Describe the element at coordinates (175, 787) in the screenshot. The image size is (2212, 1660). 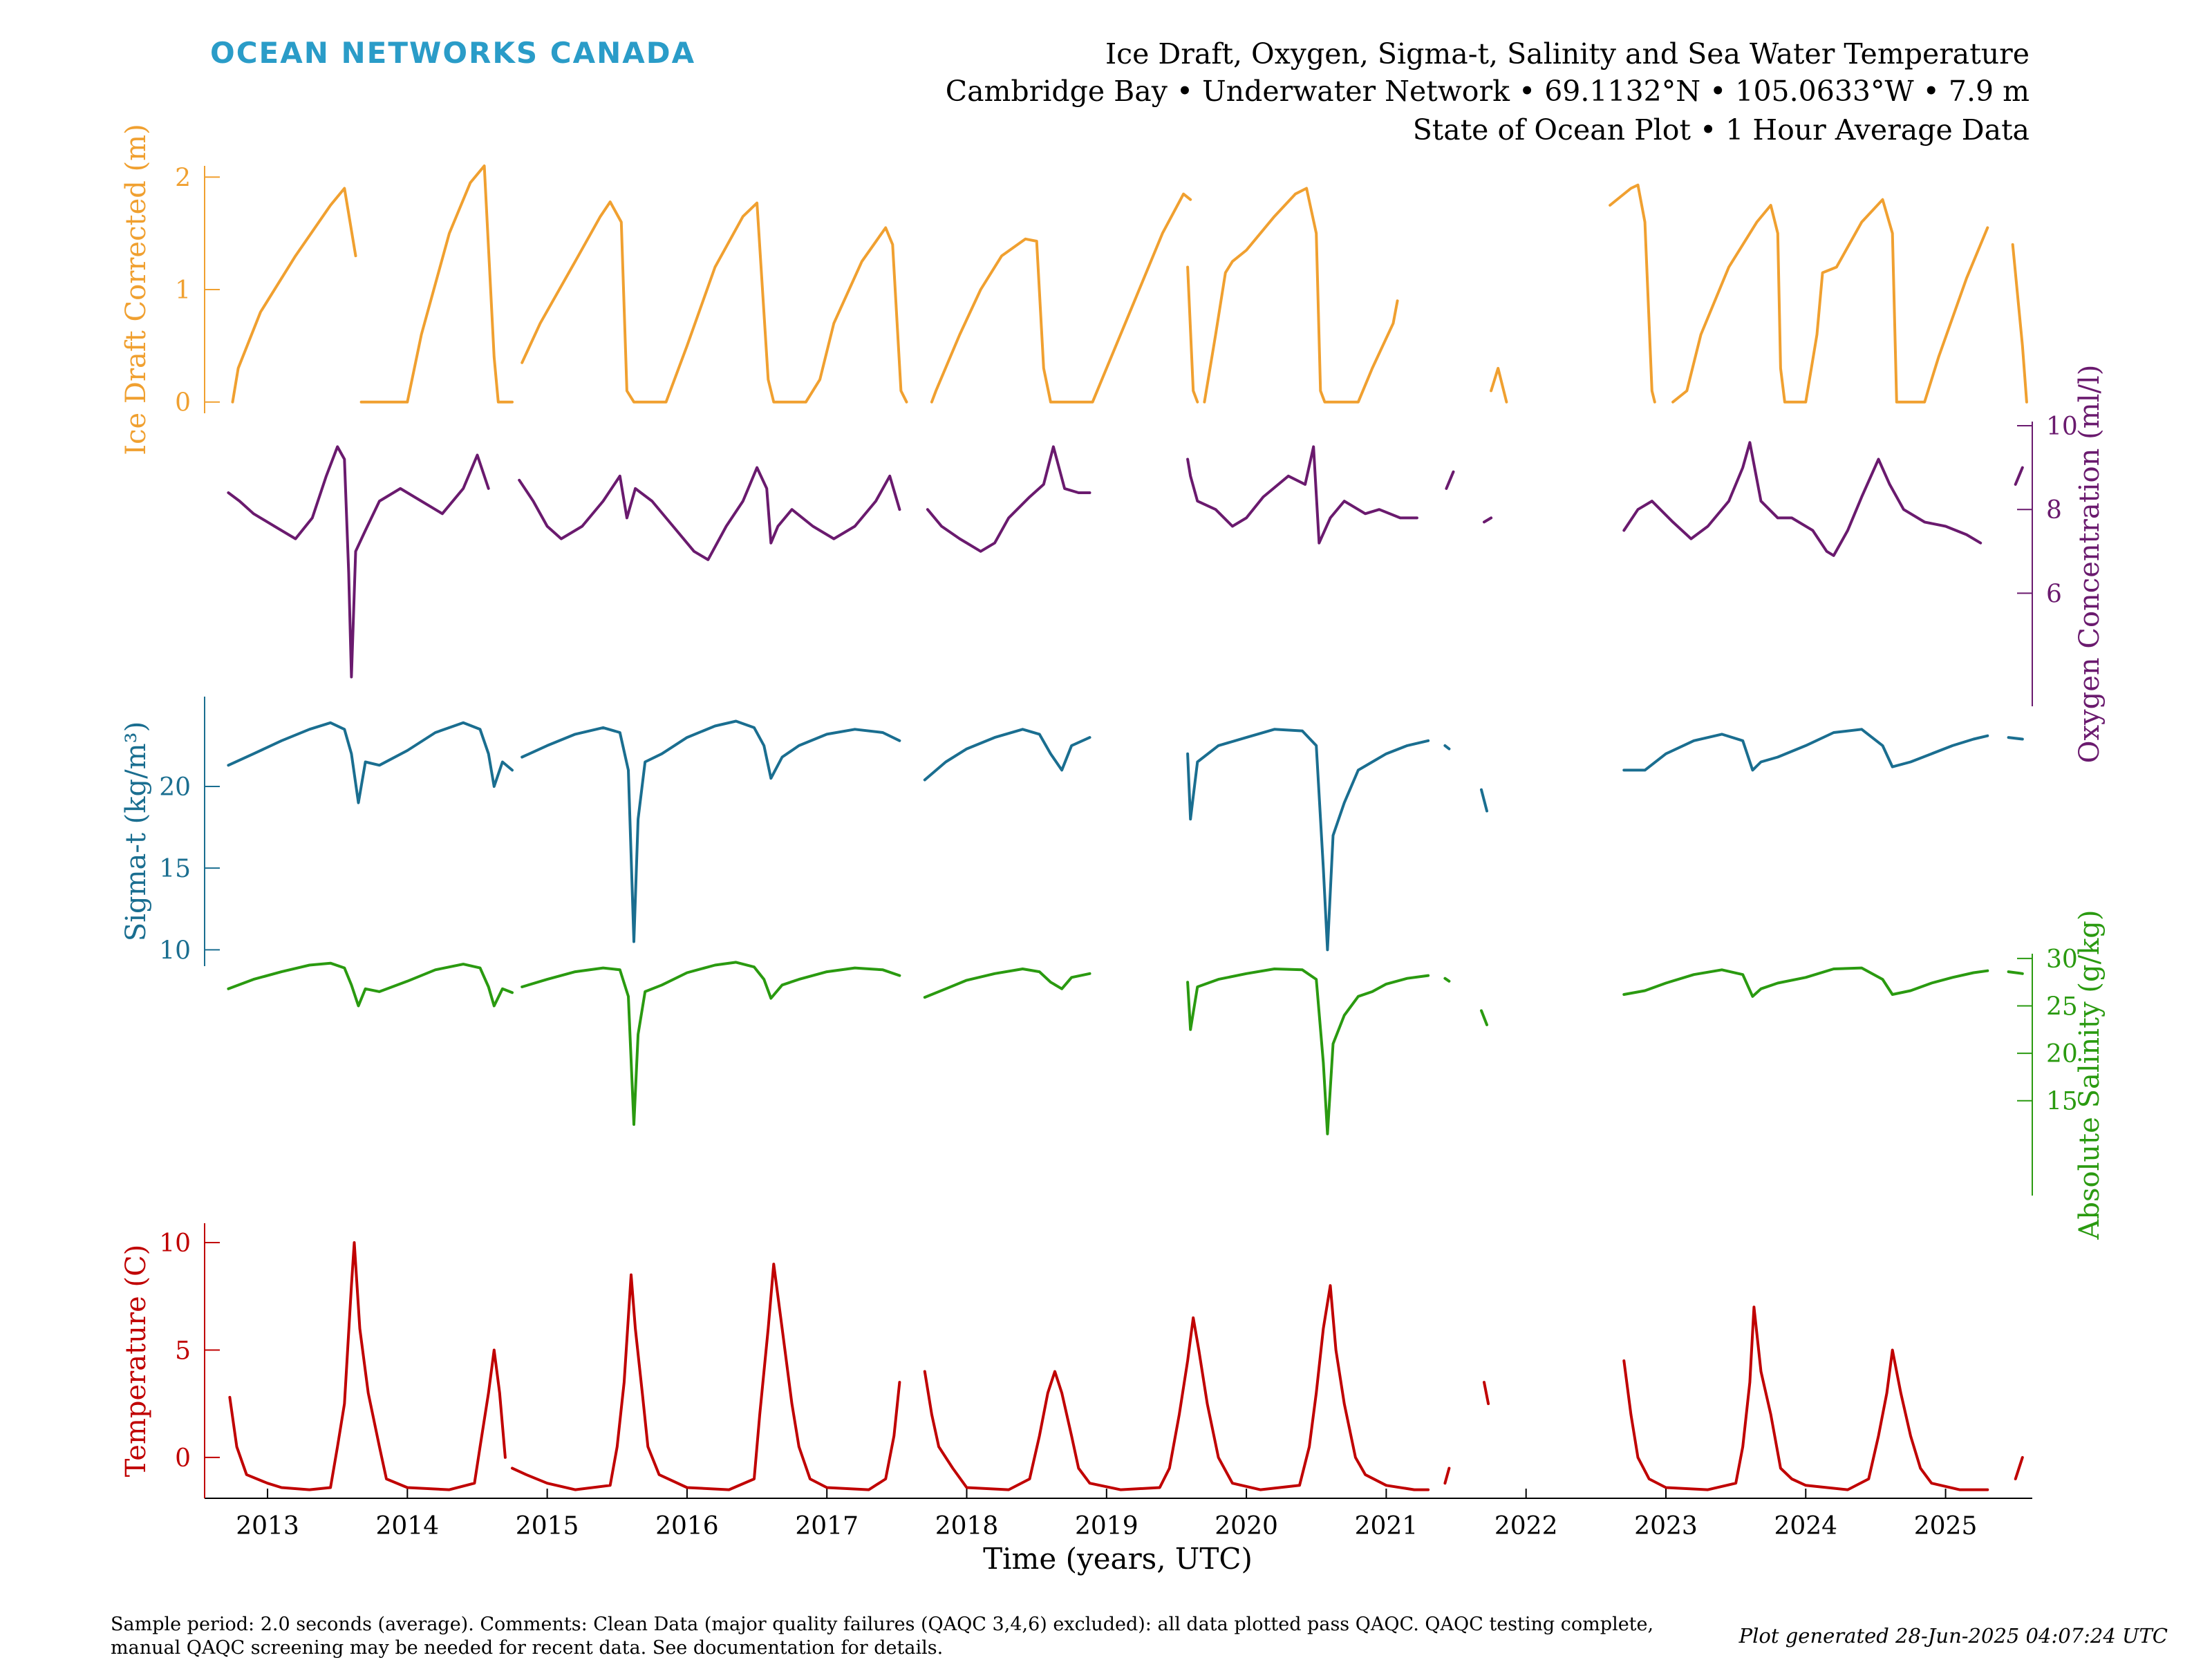
I see `sigma-t-tick-label: 20` at that location.